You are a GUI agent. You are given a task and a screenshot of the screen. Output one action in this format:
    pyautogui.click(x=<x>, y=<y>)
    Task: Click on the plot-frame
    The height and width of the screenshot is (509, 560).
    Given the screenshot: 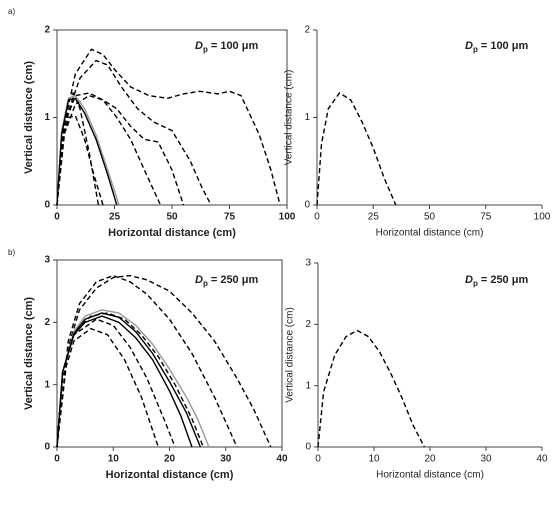 What is the action you would take?
    pyautogui.click(x=172, y=117)
    